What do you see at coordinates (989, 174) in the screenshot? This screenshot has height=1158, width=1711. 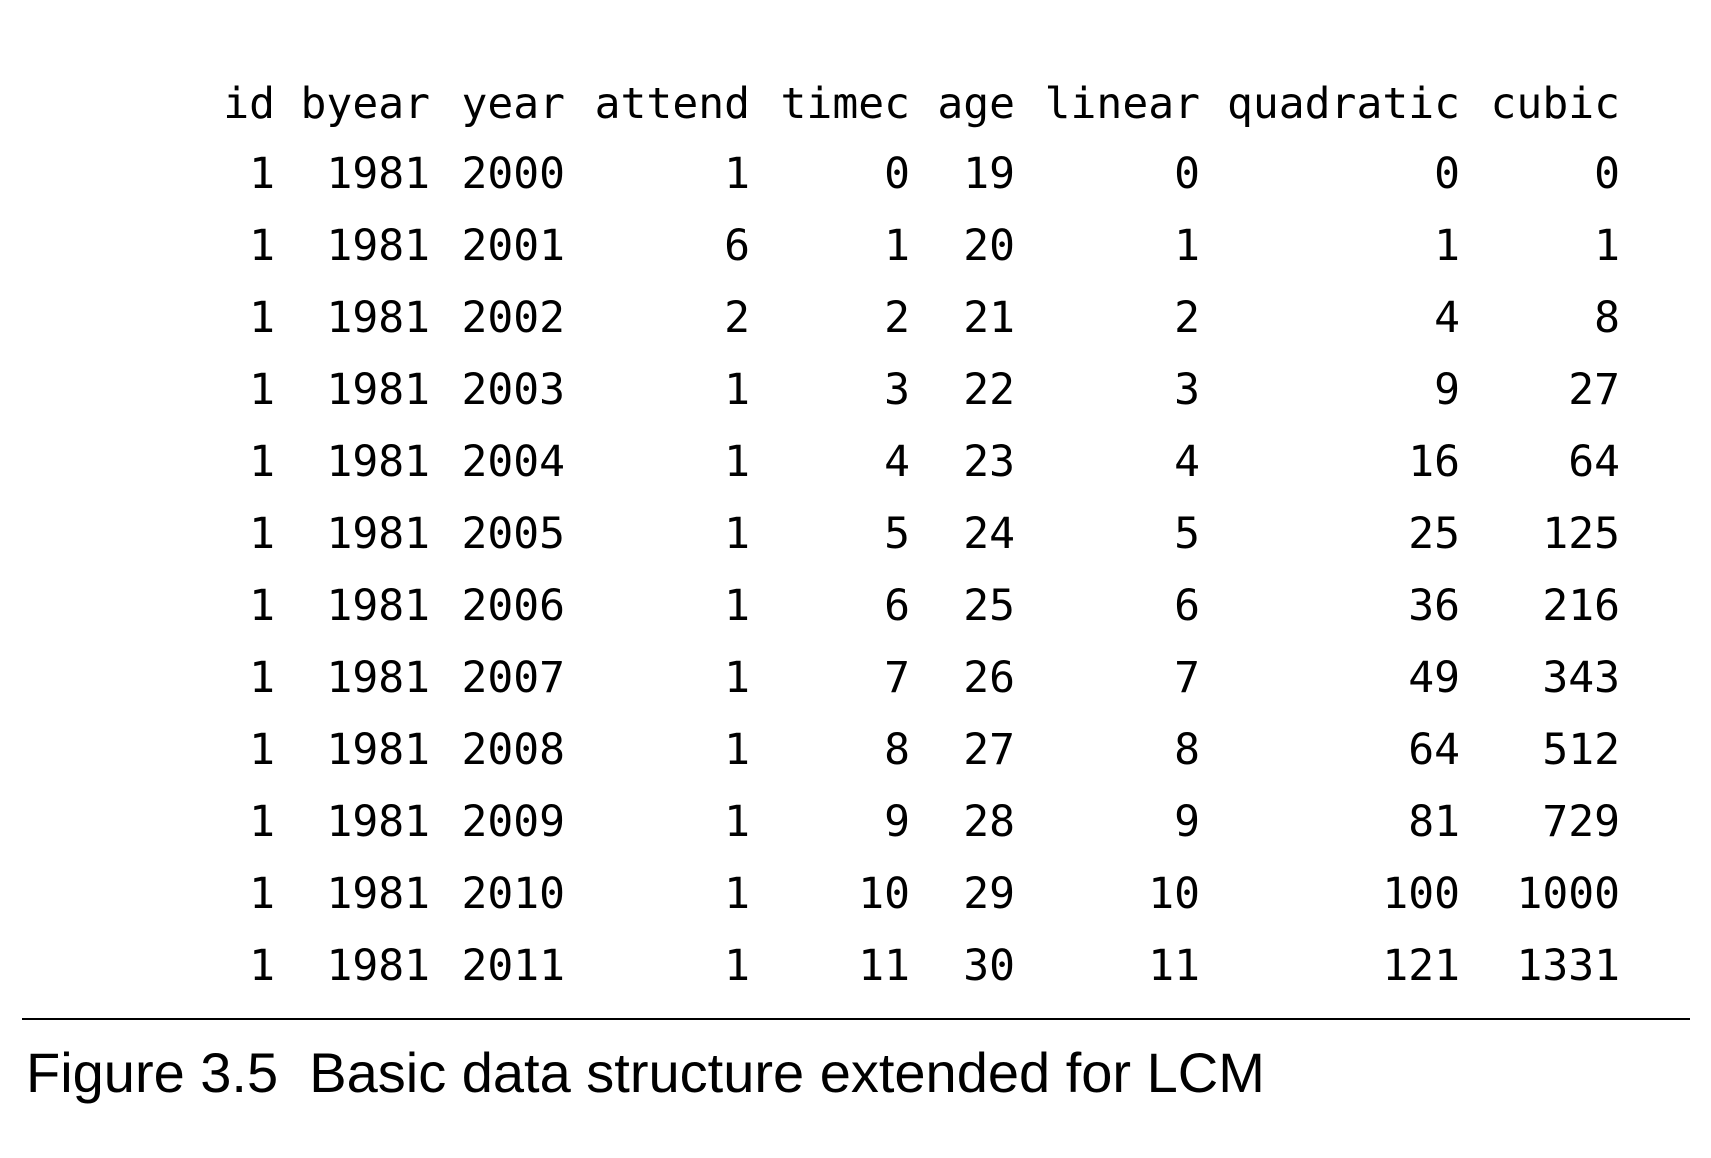 I see `cell-age: 19` at bounding box center [989, 174].